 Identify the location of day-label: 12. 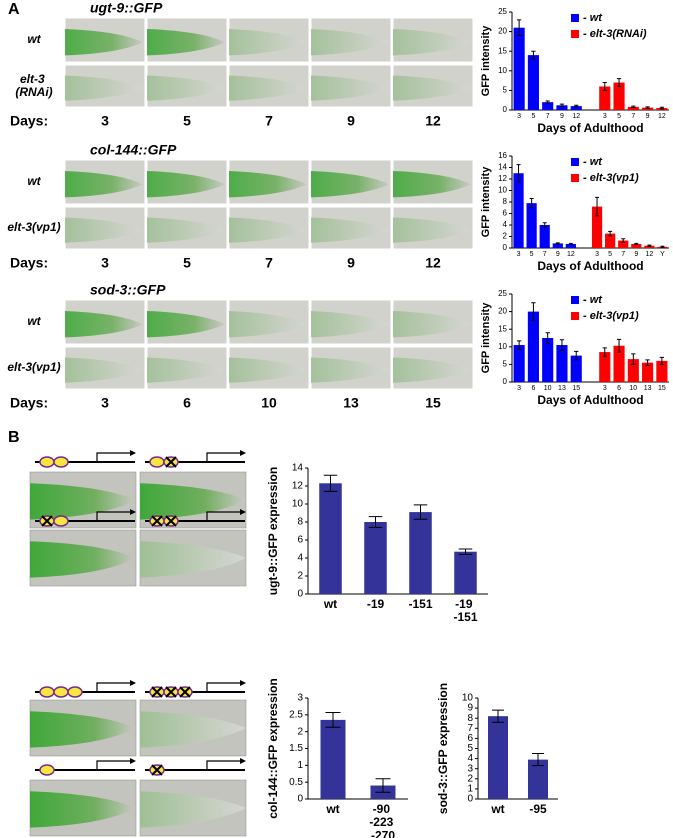
(433, 121).